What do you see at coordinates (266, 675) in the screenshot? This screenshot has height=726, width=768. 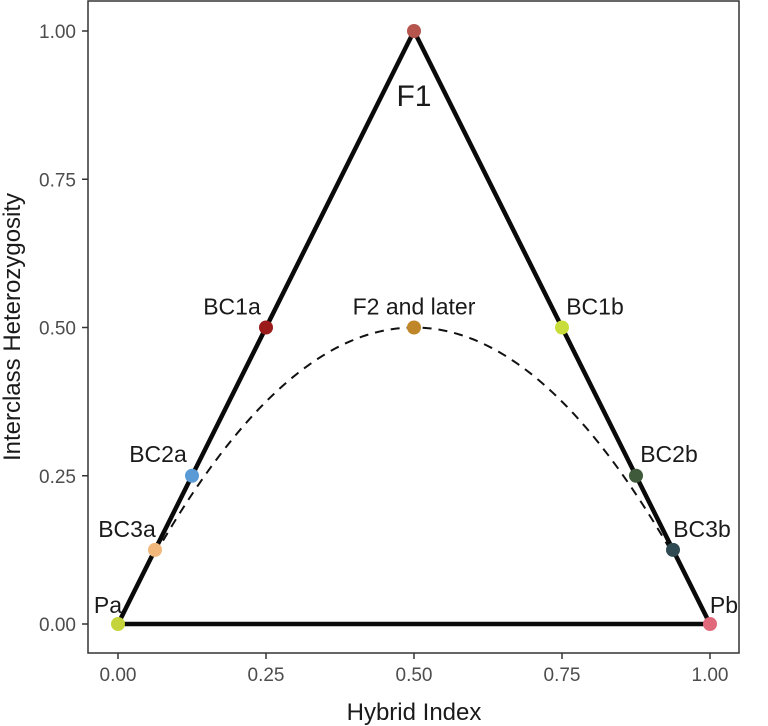 I see `x-tick-label: 0.25` at bounding box center [266, 675].